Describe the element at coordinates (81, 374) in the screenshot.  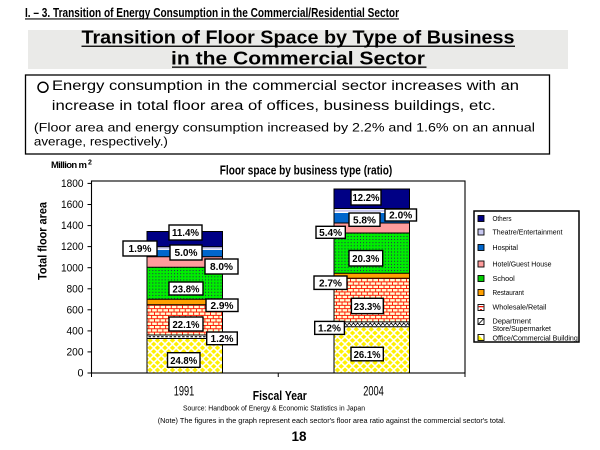
I see `svg-text: 0` at that location.